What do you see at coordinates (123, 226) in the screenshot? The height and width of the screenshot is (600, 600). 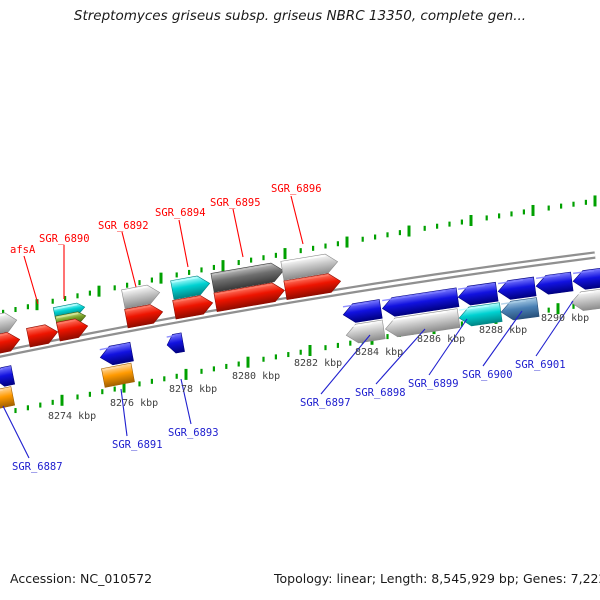 I see `gene-label-SGR_6892: SGR_6892` at bounding box center [123, 226].